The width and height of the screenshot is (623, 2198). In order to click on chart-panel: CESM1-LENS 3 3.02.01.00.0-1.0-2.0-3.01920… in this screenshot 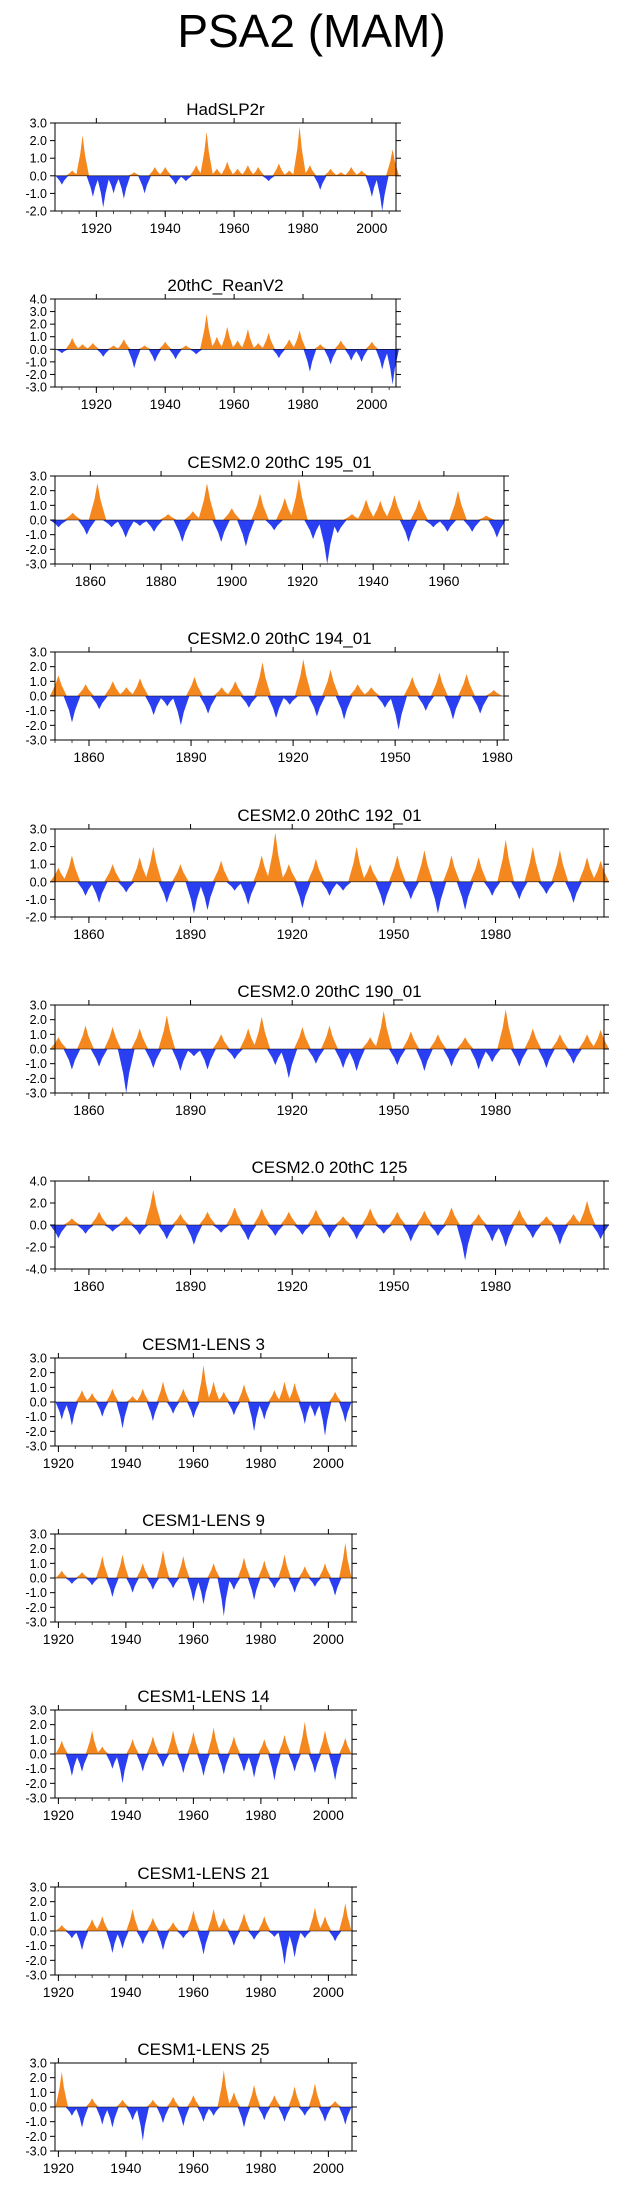, I will do `click(191, 1403)`.